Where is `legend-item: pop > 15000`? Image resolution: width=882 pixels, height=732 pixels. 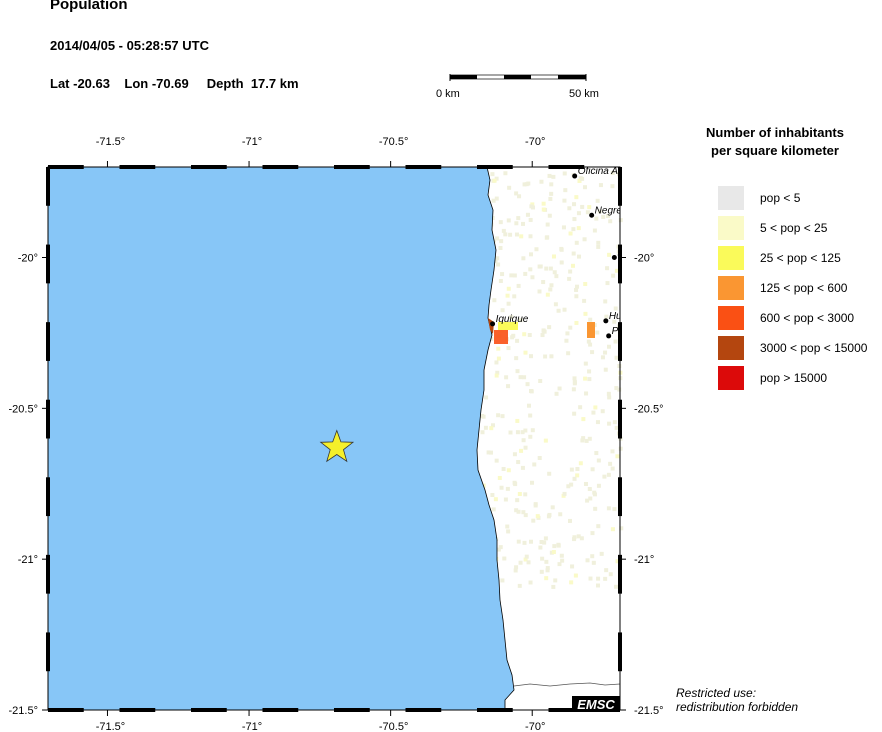
legend-item: pop > 15000 is located at coordinates (772, 378).